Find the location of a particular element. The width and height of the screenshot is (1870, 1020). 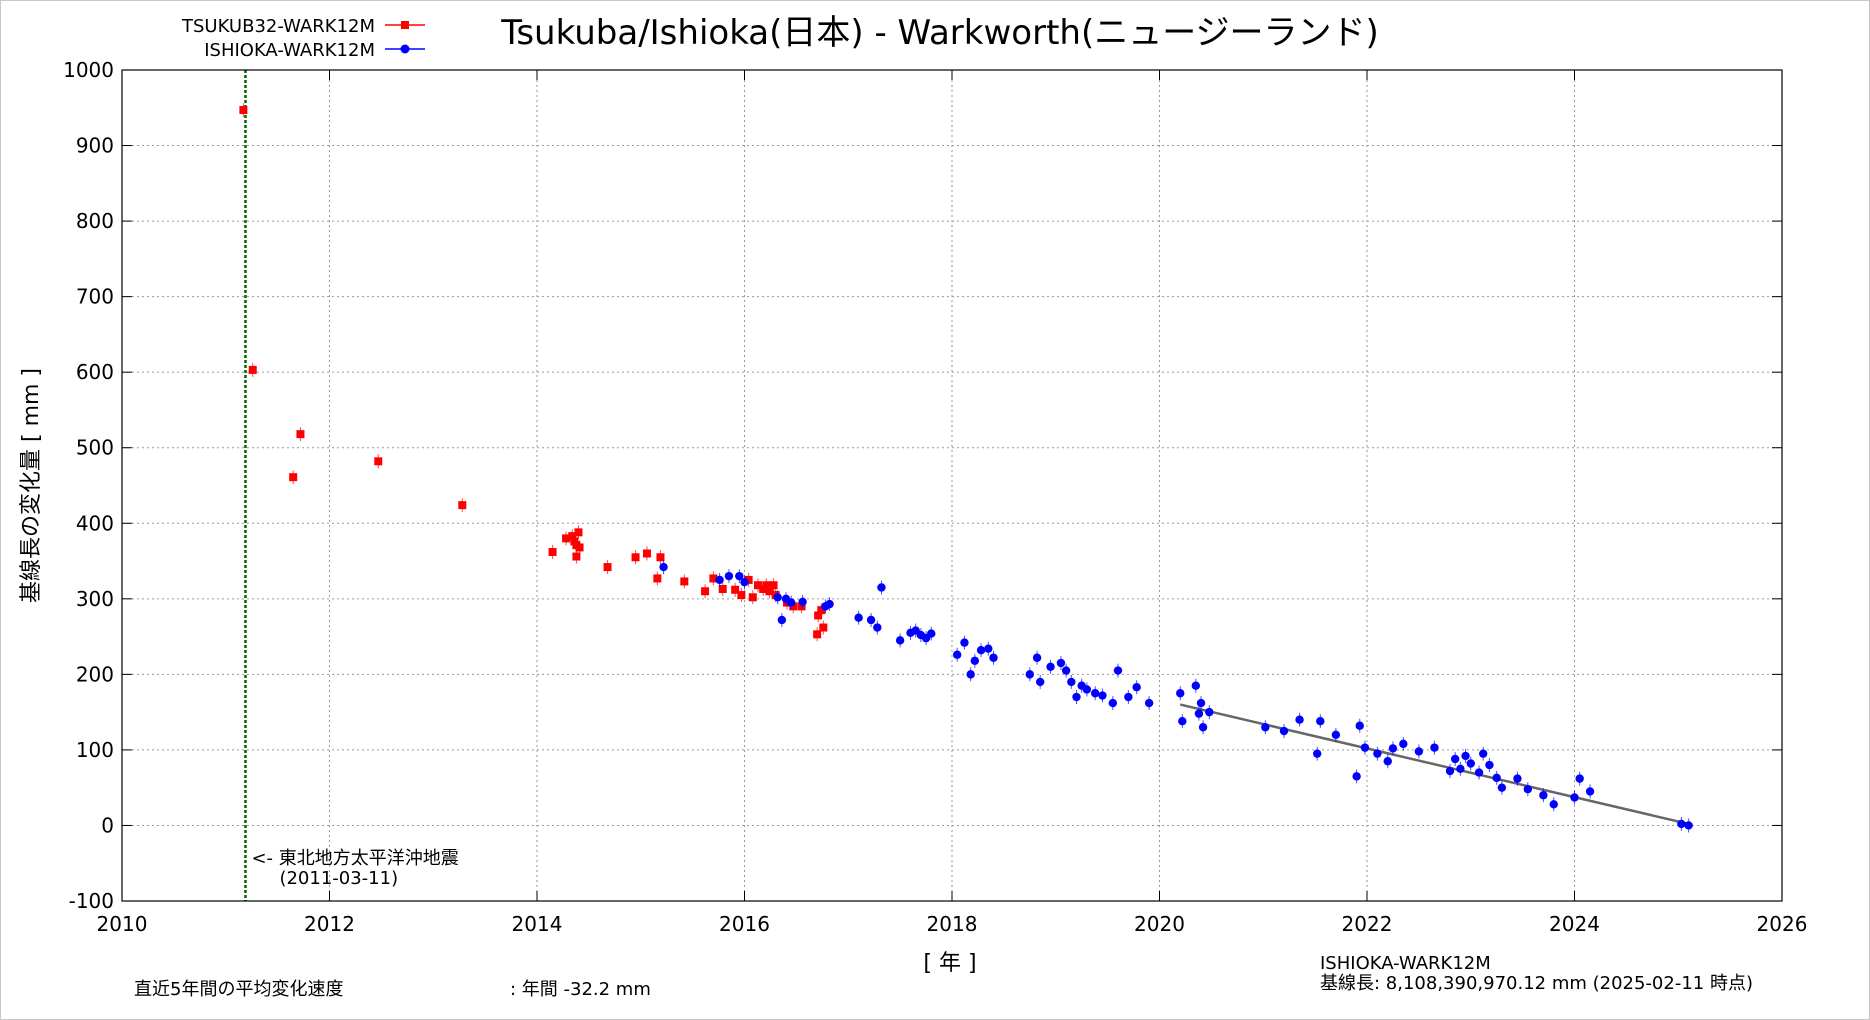

y-tick-label: 900 is located at coordinates (95, 146).